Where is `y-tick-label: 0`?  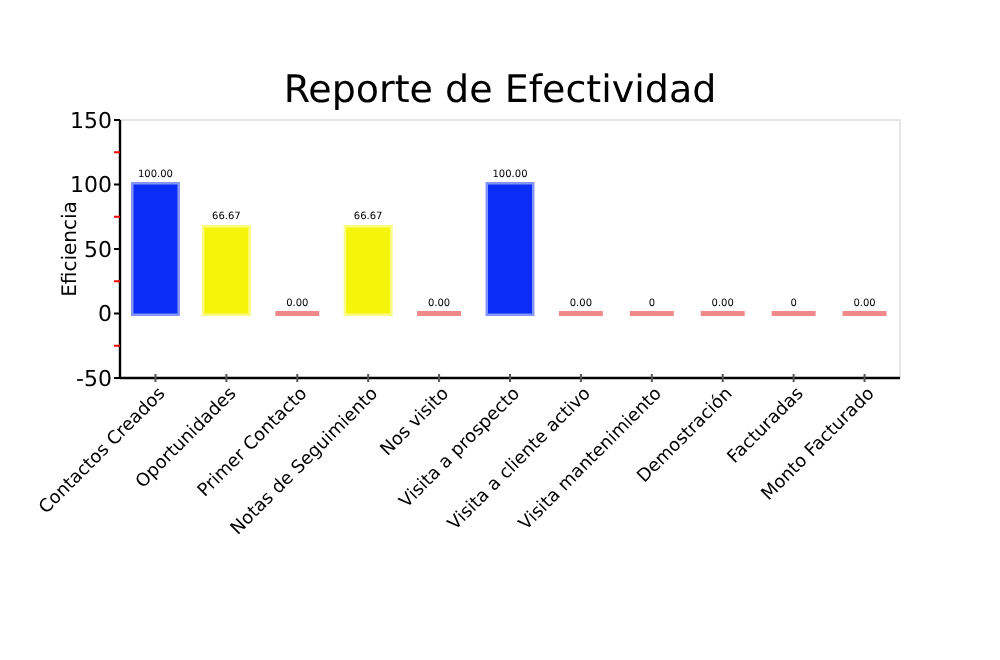 y-tick-label: 0 is located at coordinates (105, 314).